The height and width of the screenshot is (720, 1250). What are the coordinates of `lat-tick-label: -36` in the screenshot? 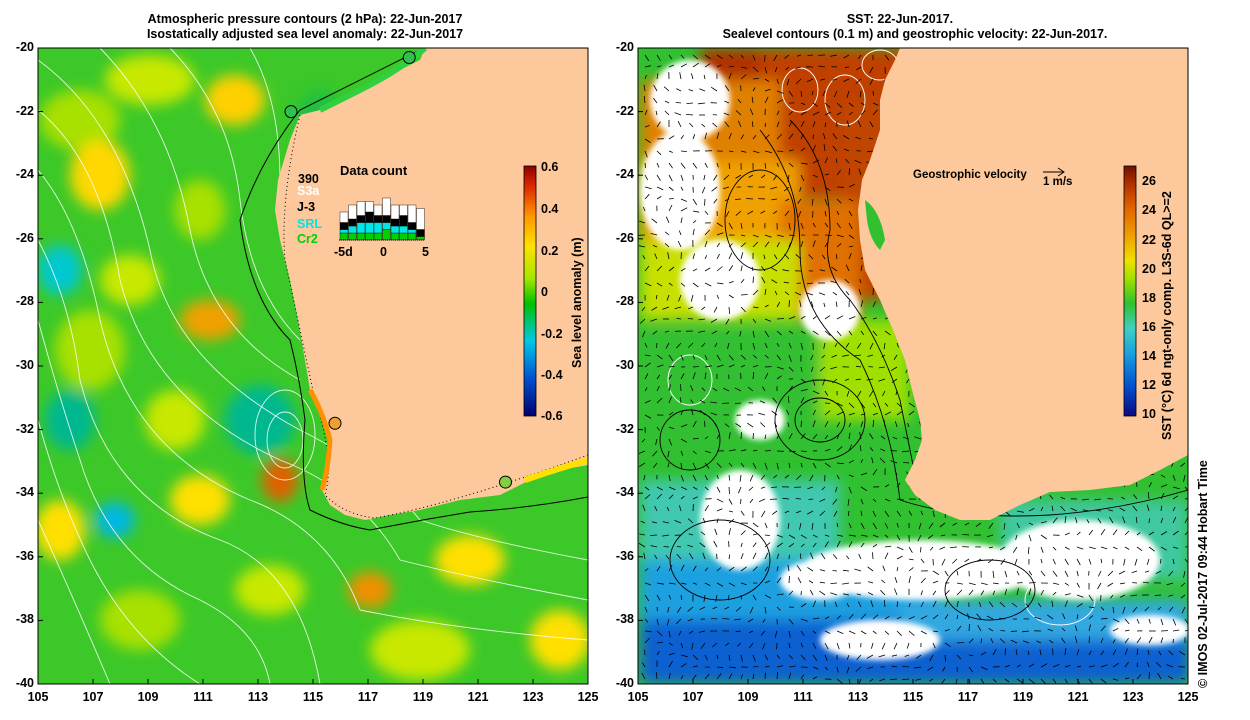 It's located at (624, 555).